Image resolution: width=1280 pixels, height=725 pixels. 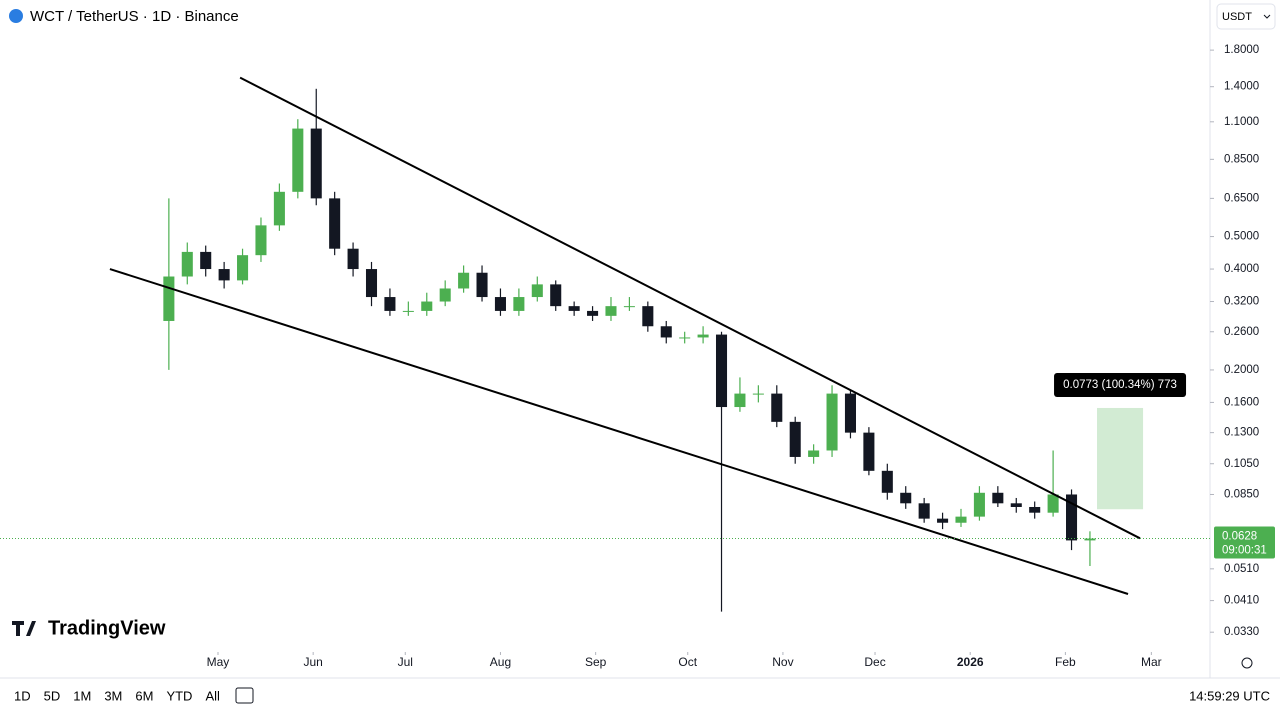 I want to click on last-price-label: 0.0628, so click(x=1239, y=537).